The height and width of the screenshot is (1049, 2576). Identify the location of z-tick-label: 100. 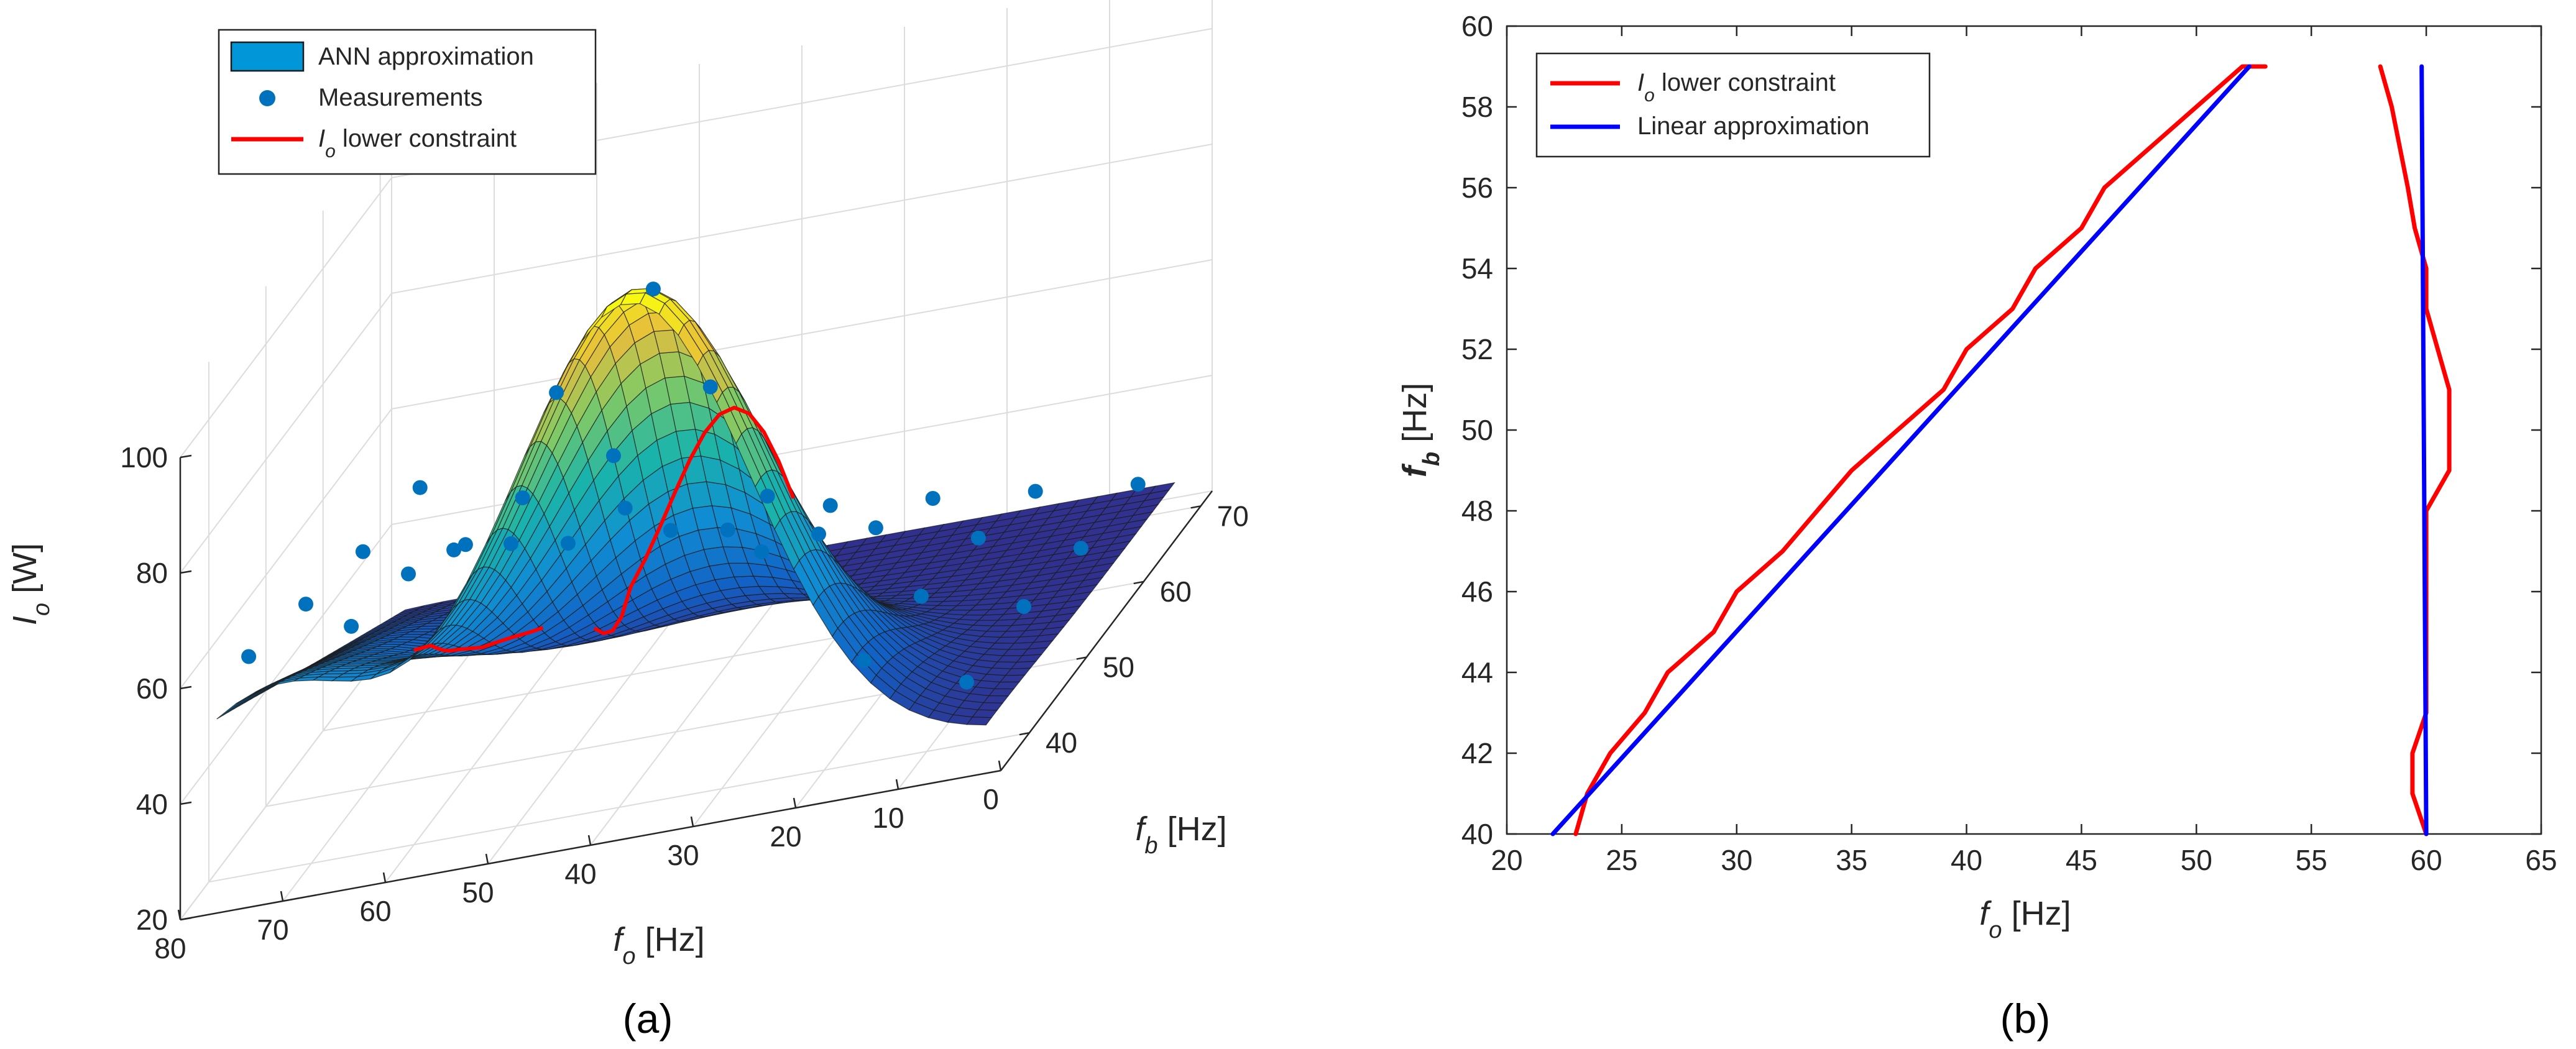
(144, 458).